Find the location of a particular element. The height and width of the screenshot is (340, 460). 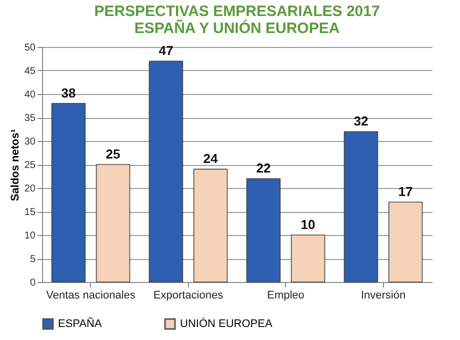

x-tick-label: Ventas nacionales is located at coordinates (91, 296).